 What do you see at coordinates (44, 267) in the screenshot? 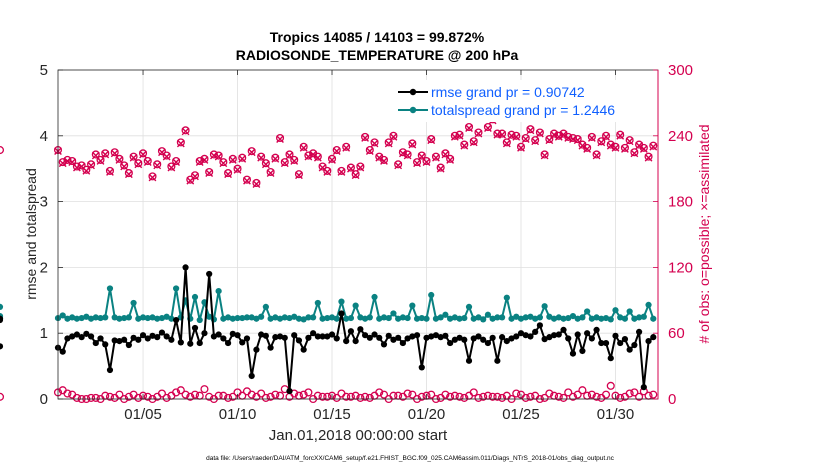
I see `y-left-tick-label: 2` at bounding box center [44, 267].